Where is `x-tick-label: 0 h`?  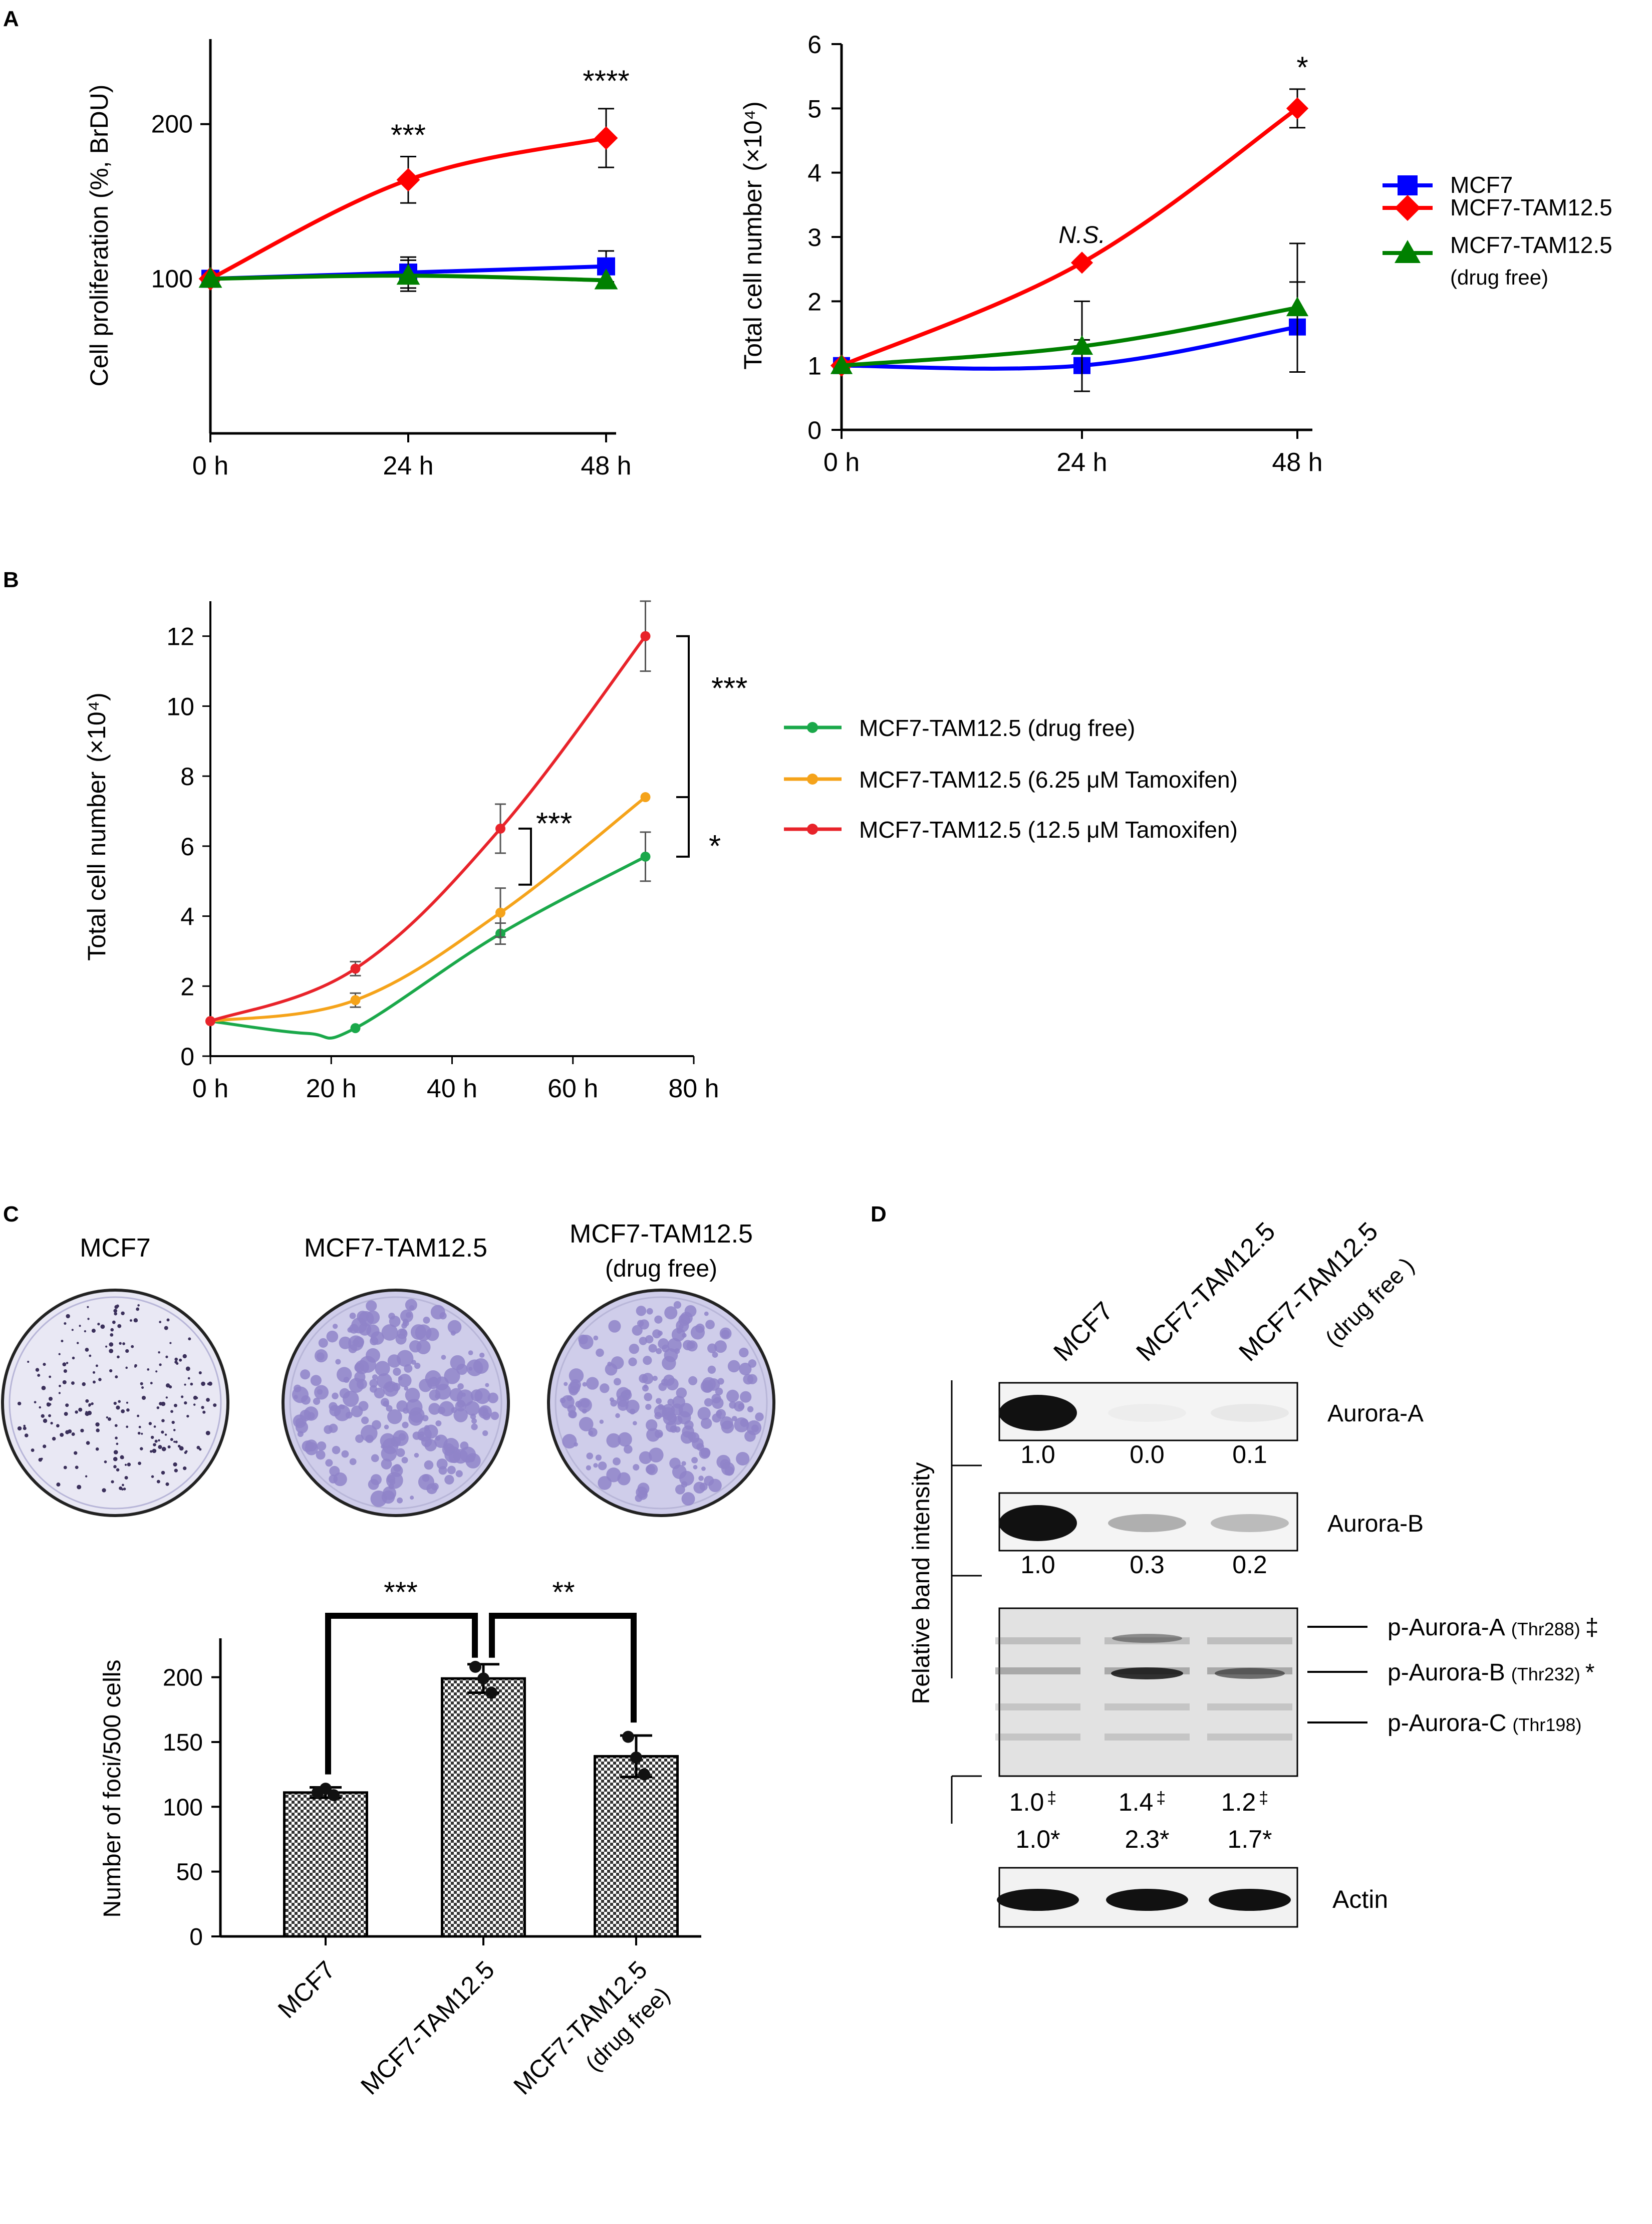 x-tick-label: 0 h is located at coordinates (210, 466).